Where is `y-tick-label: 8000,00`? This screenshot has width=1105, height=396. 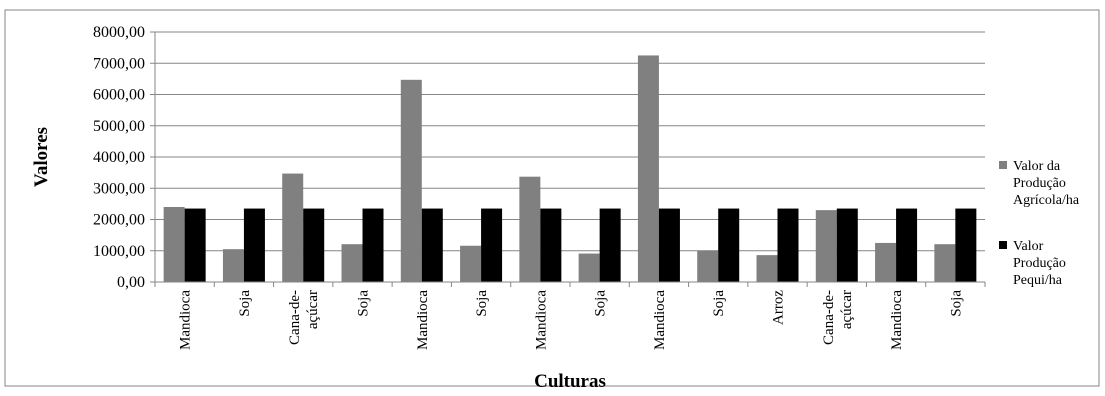 y-tick-label: 8000,00 is located at coordinates (119, 32).